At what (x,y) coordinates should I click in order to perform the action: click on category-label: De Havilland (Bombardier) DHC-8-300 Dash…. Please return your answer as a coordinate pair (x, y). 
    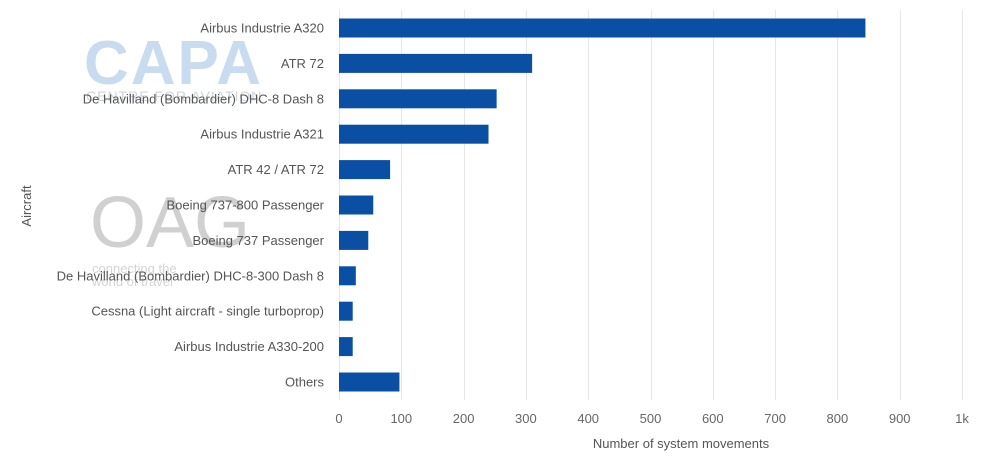
    Looking at the image, I should click on (190, 275).